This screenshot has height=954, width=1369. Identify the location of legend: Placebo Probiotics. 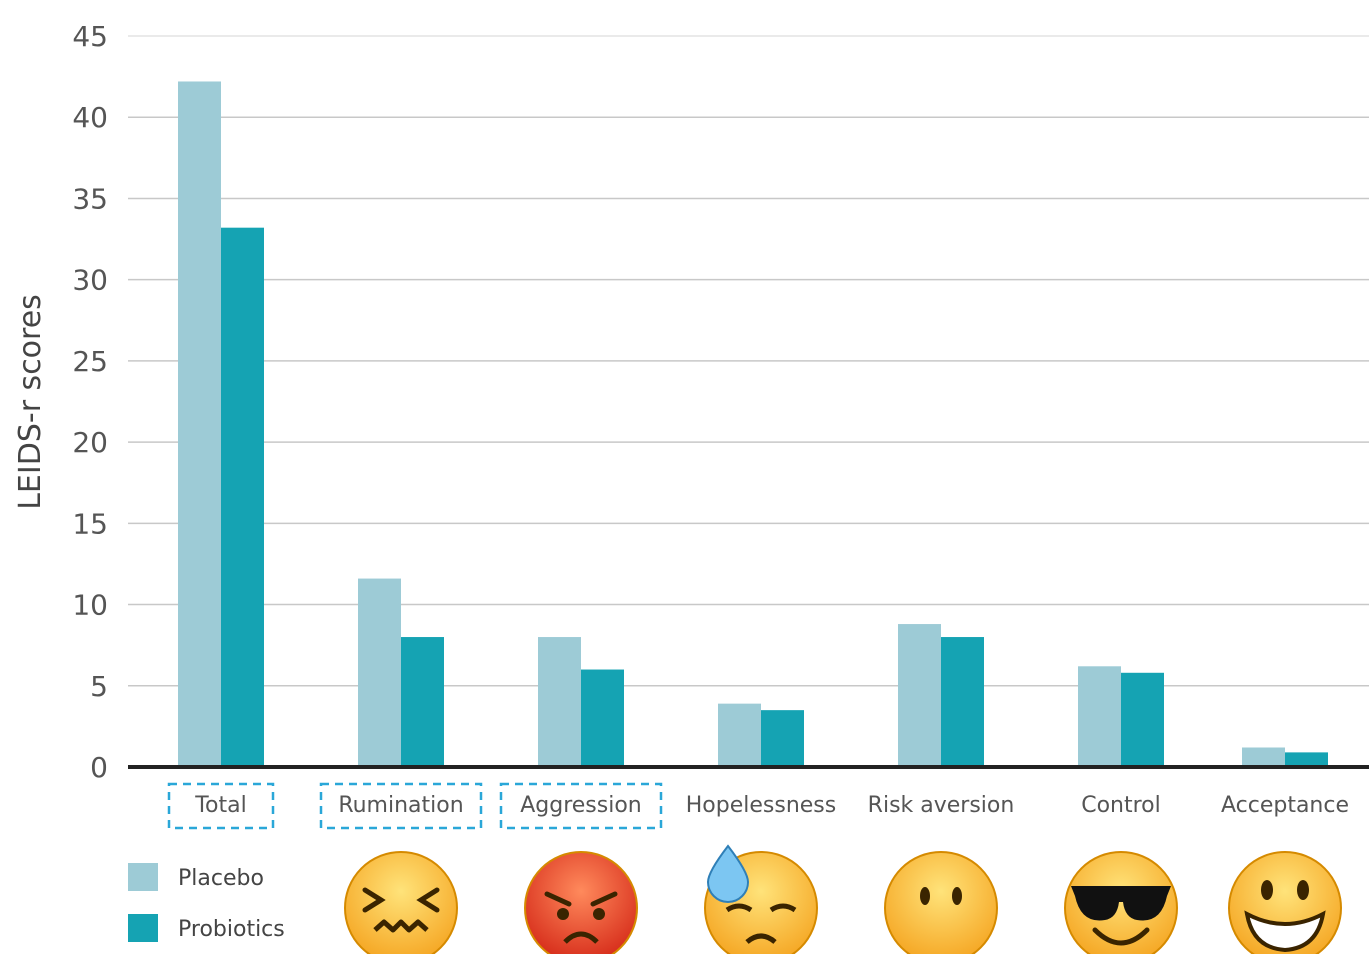
(206, 902).